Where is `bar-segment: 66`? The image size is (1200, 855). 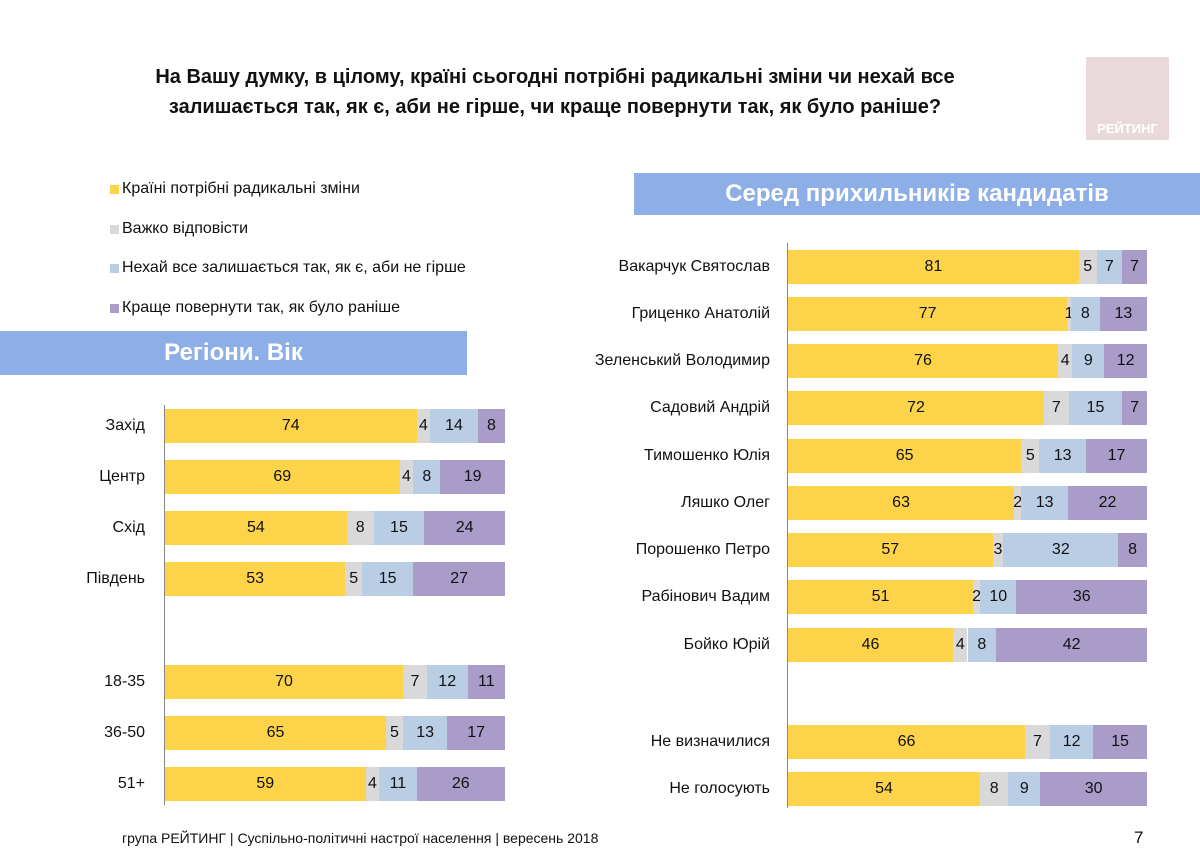
bar-segment: 66 is located at coordinates (906, 742).